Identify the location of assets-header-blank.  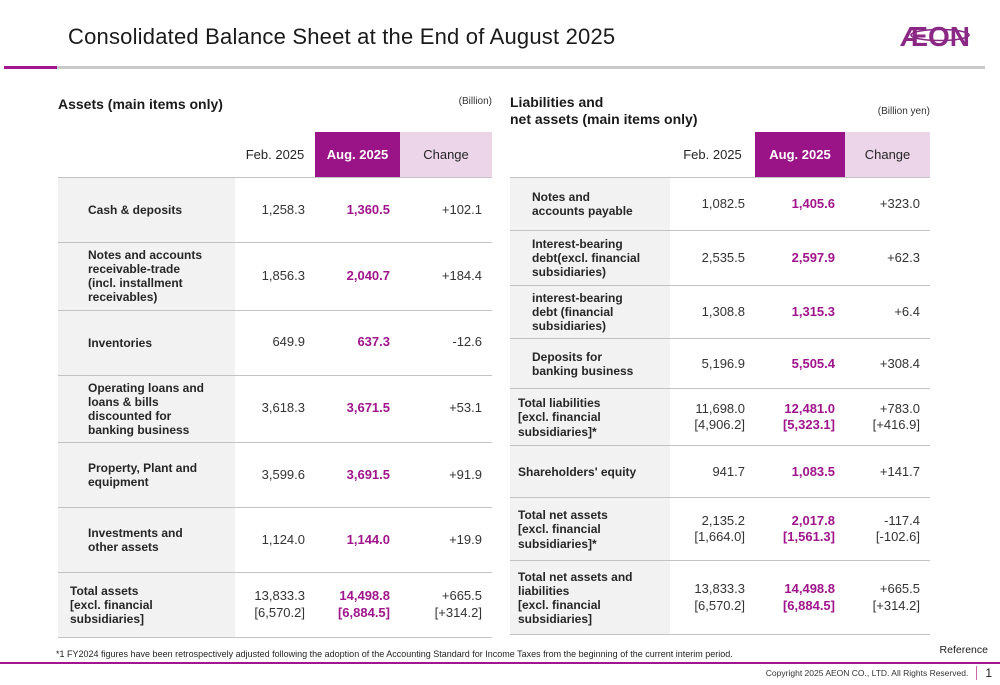
(146, 155).